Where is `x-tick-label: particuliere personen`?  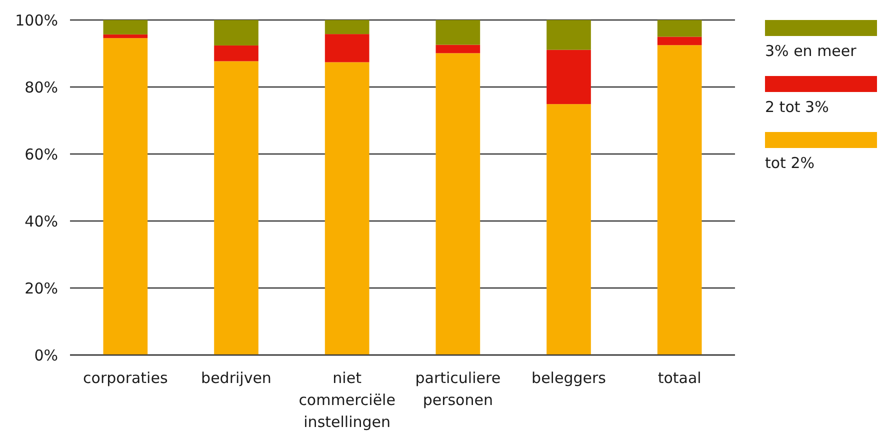
x-tick-label: particuliere personen is located at coordinates (458, 389).